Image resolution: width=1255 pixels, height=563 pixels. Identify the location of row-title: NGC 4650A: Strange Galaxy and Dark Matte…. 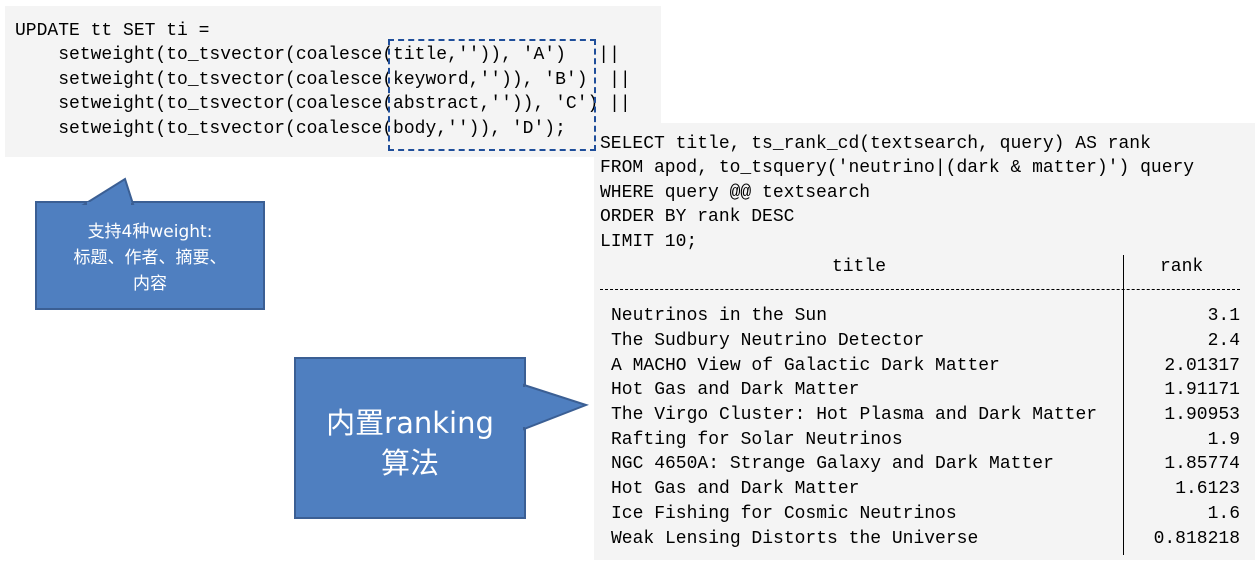
(832, 464).